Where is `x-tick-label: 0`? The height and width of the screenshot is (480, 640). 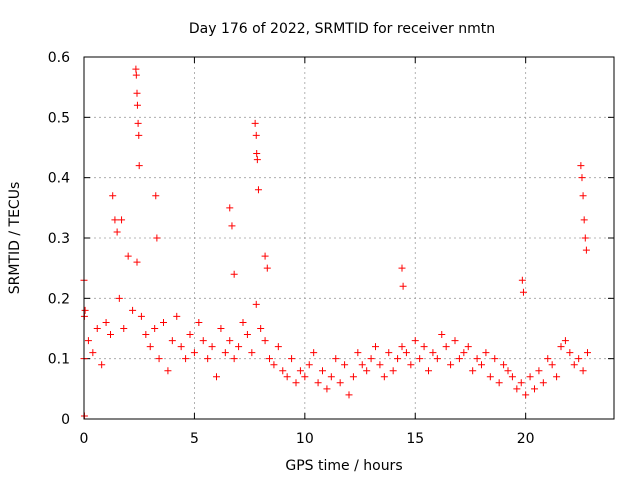 x-tick-label: 0 is located at coordinates (84, 439).